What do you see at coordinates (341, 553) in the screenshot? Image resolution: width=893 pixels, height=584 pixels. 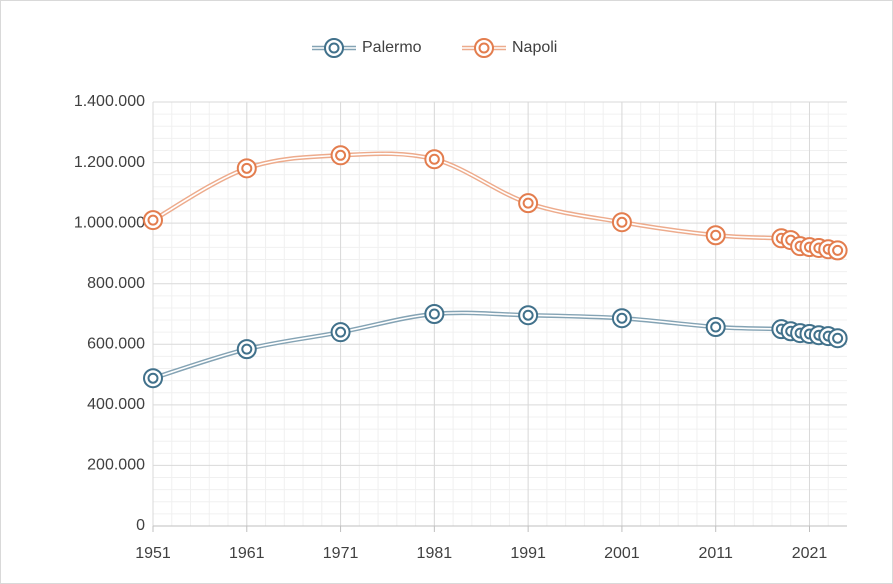 I see `x-tick-label: 1971` at bounding box center [341, 553].